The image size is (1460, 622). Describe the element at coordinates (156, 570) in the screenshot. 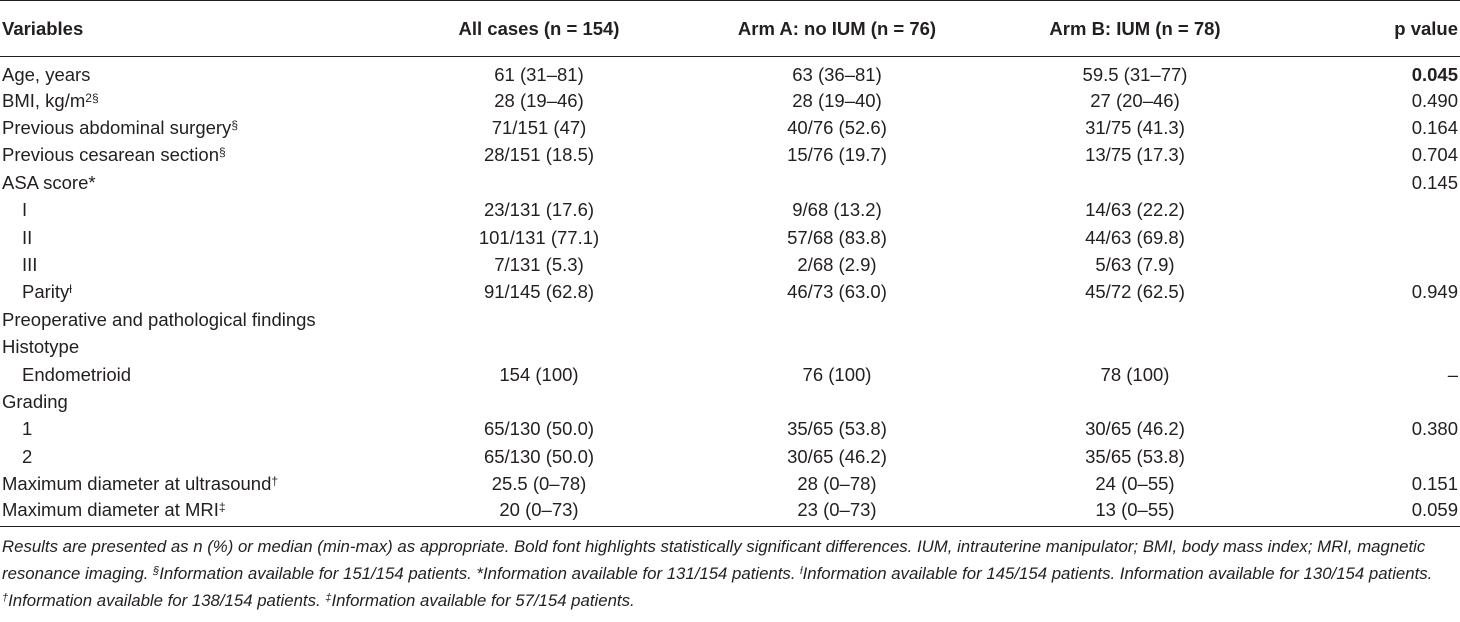

I see `footnote-sup-1: §` at that location.